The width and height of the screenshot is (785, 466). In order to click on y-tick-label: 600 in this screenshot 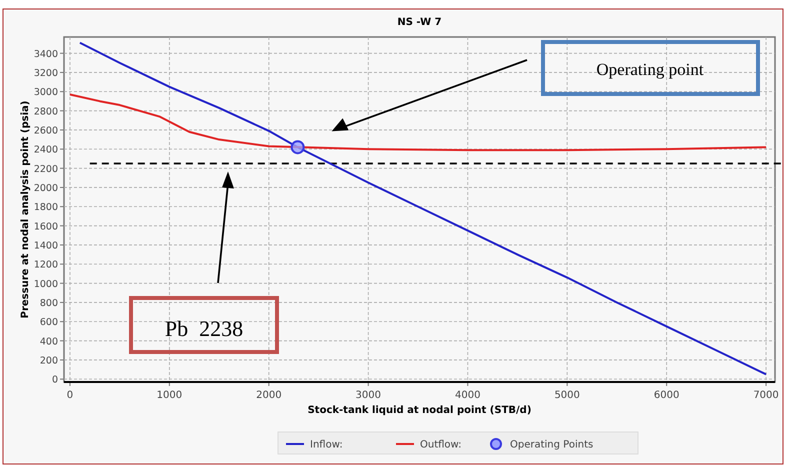, I will do `click(49, 322)`.